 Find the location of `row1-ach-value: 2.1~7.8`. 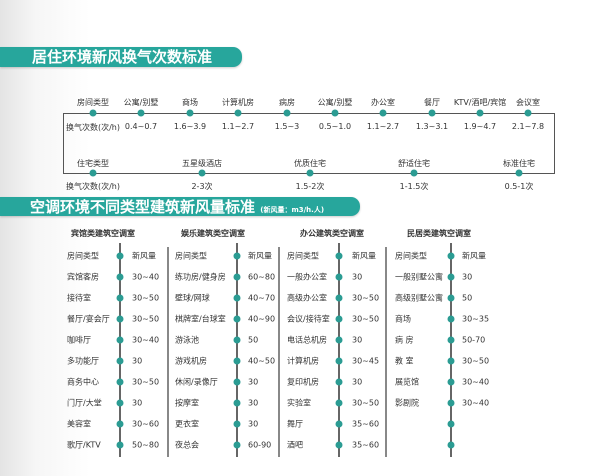

row1-ach-value: 2.1~7.8 is located at coordinates (528, 126).